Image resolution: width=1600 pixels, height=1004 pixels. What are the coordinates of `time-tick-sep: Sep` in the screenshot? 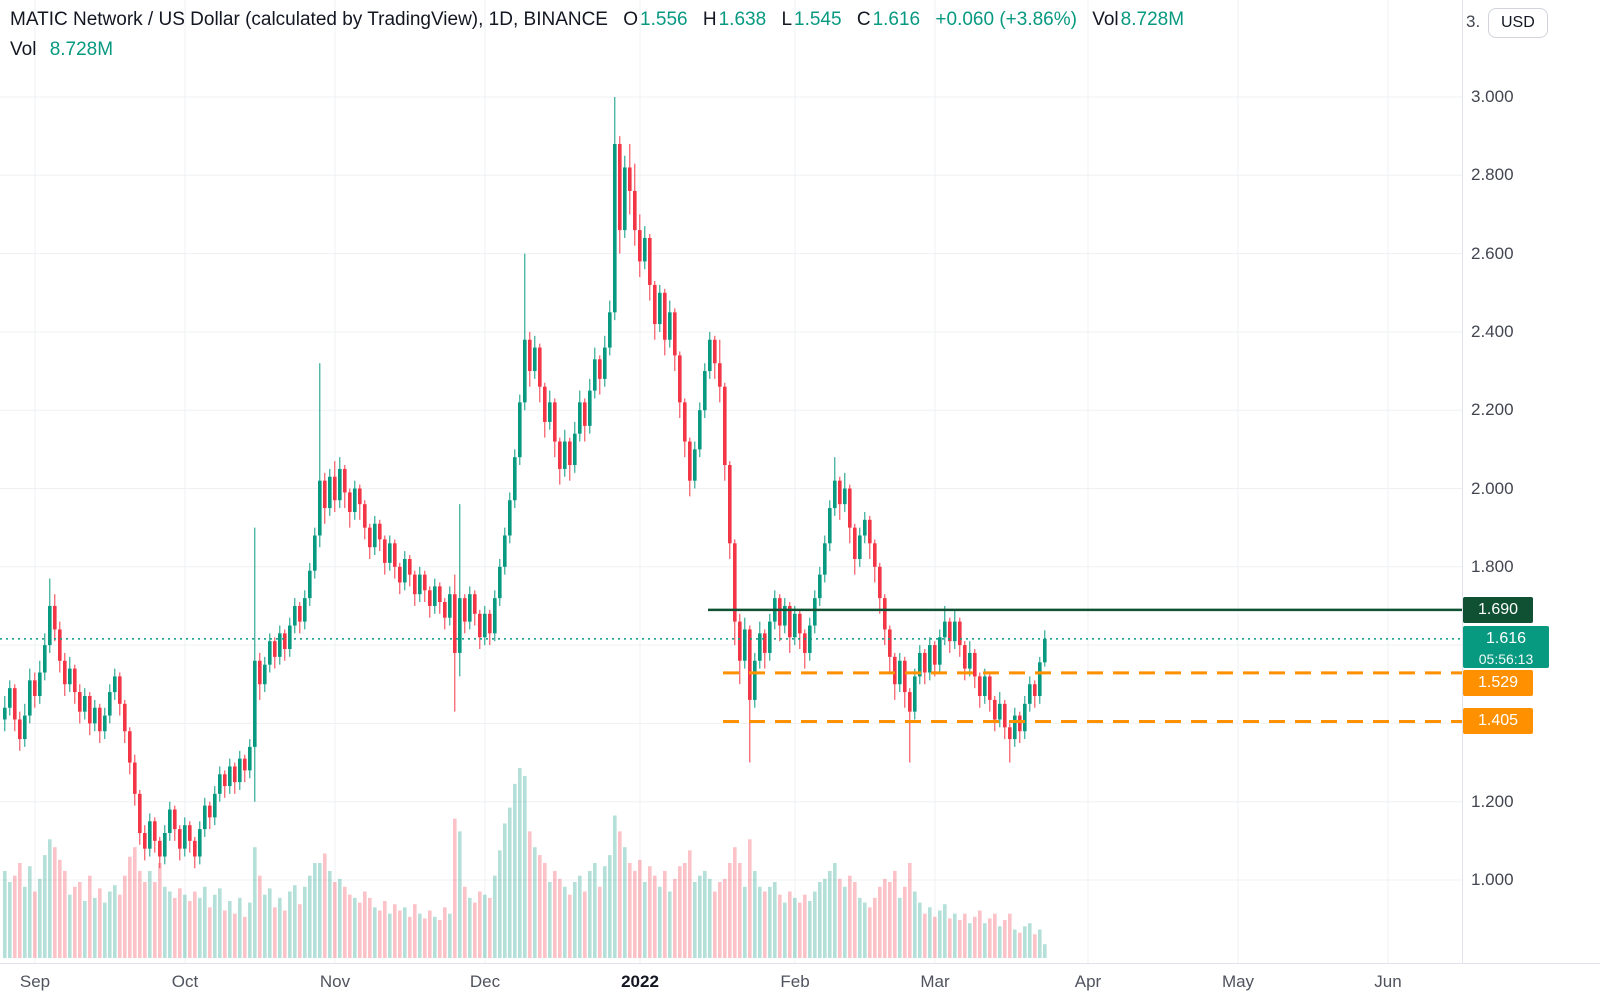 It's located at (35, 981).